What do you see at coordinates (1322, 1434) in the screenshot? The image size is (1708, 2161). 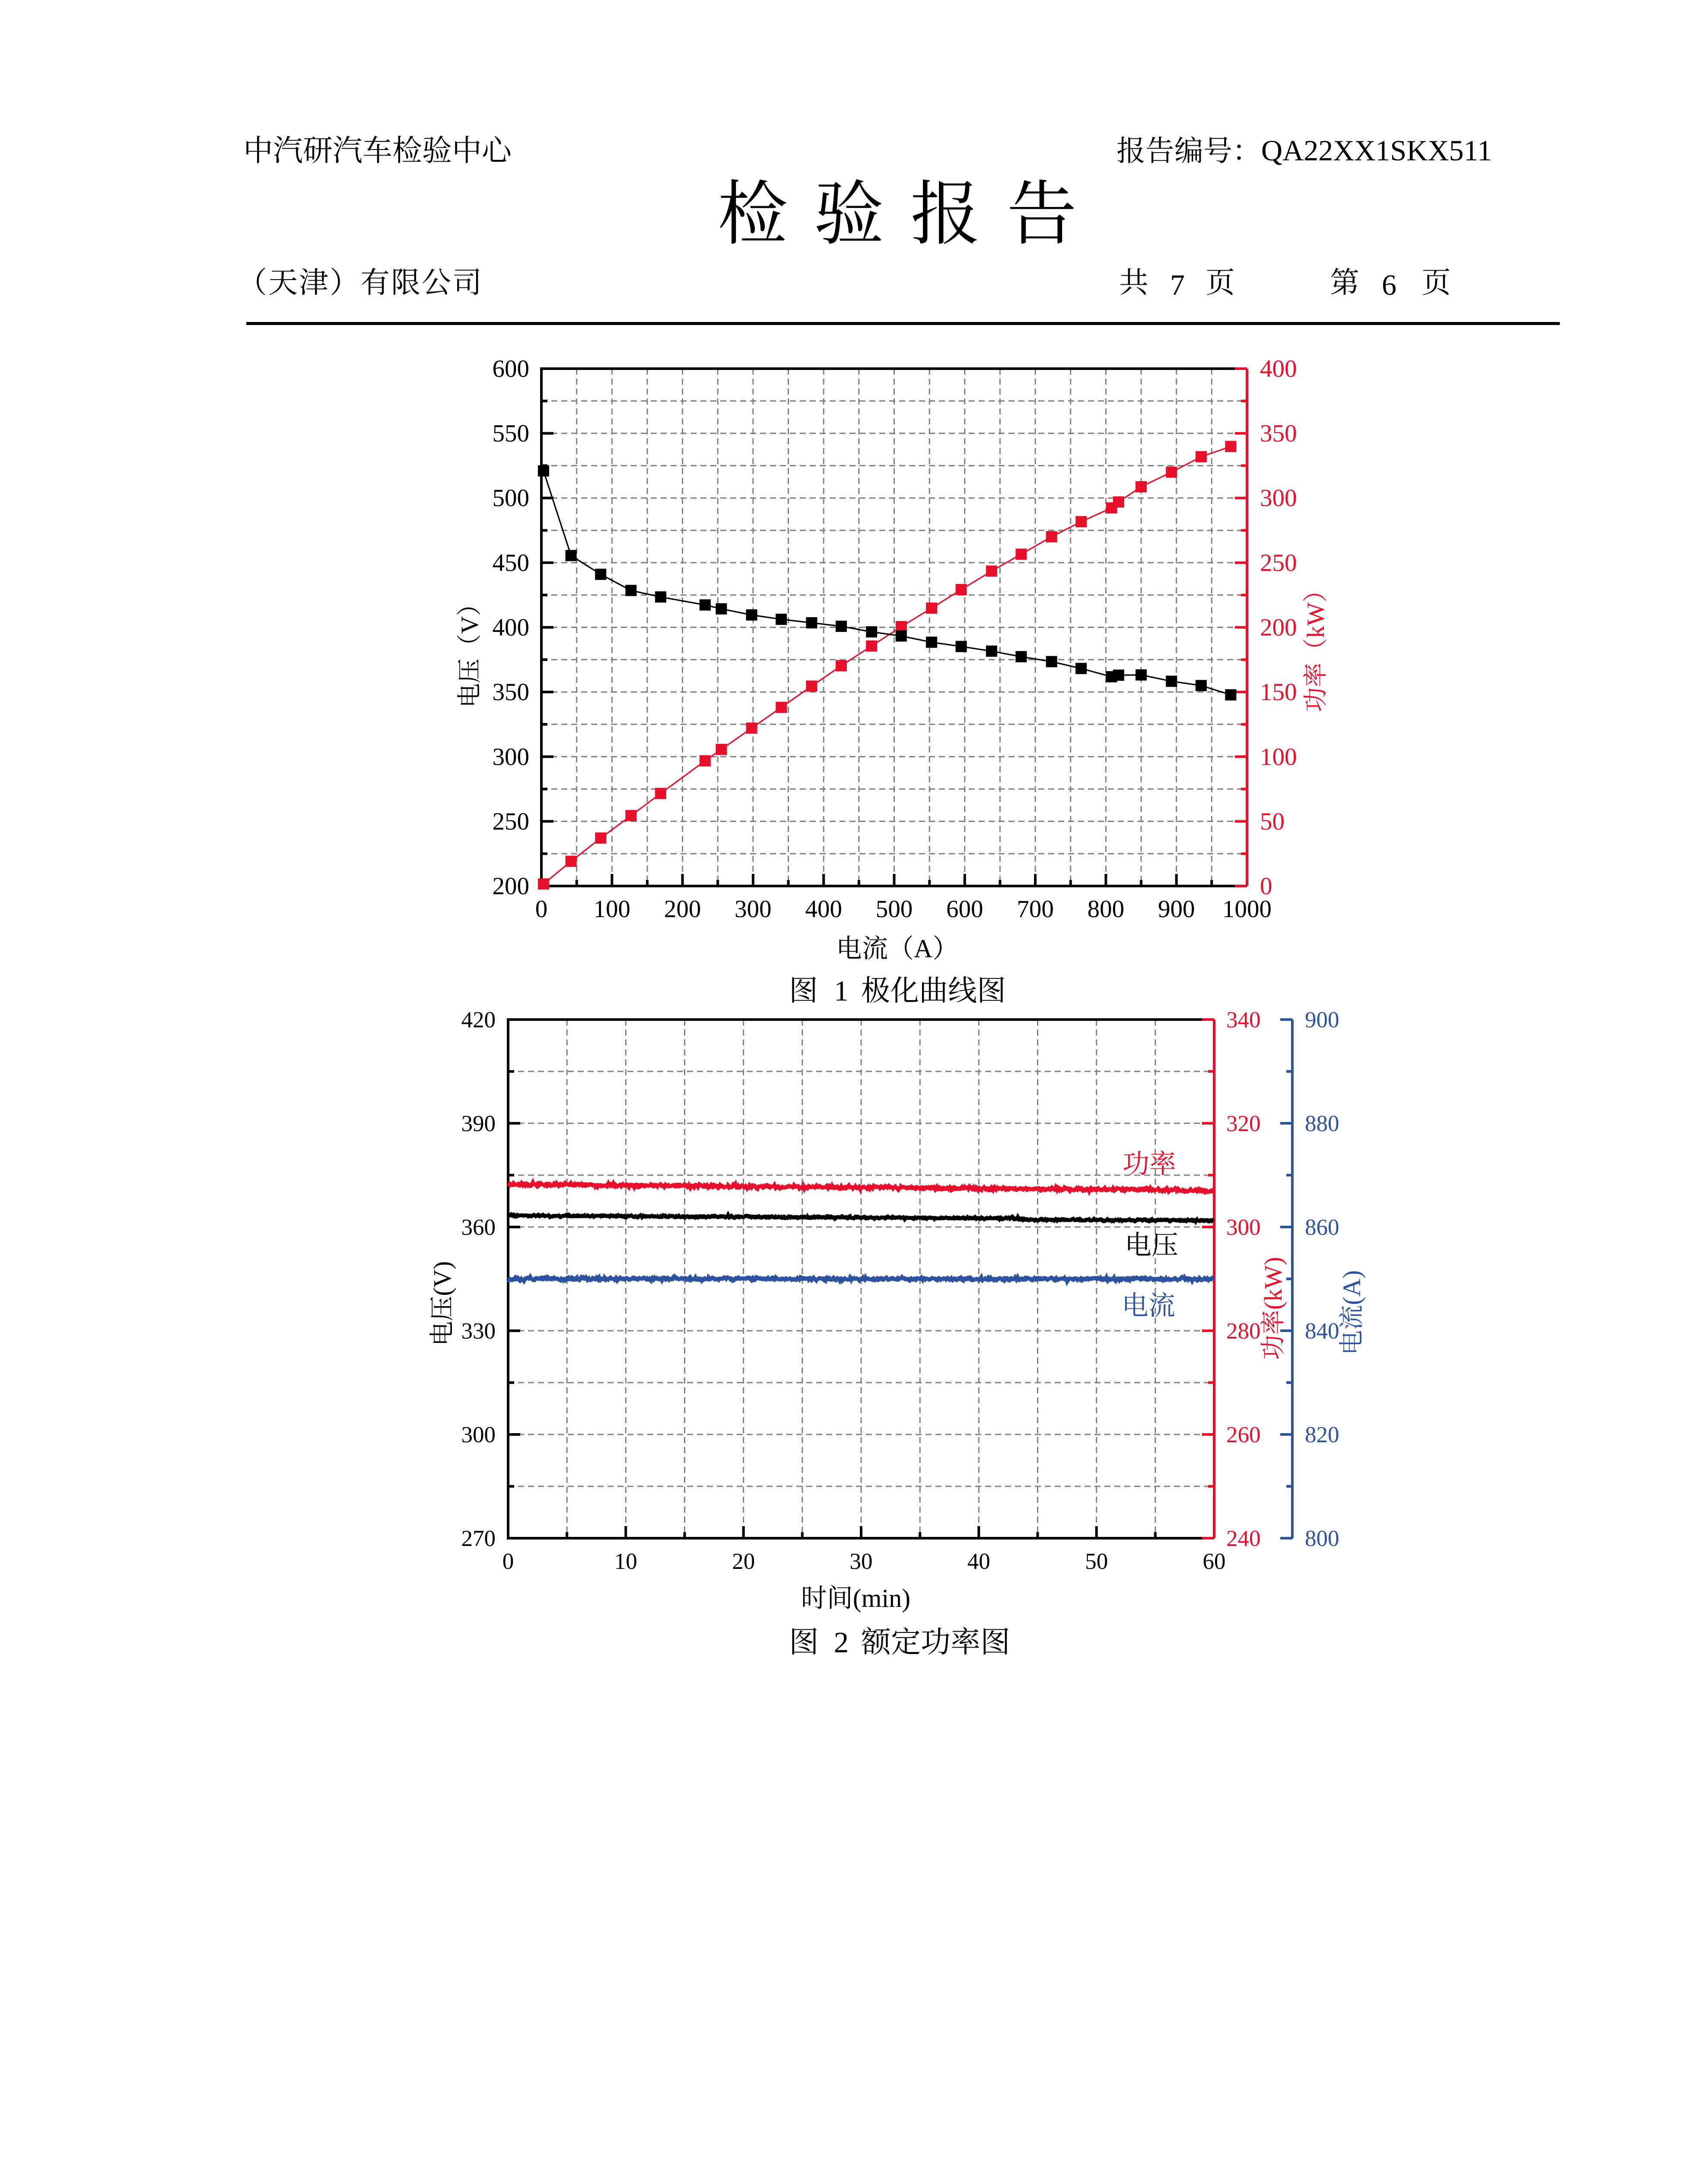 I see `svg-text: 820` at bounding box center [1322, 1434].